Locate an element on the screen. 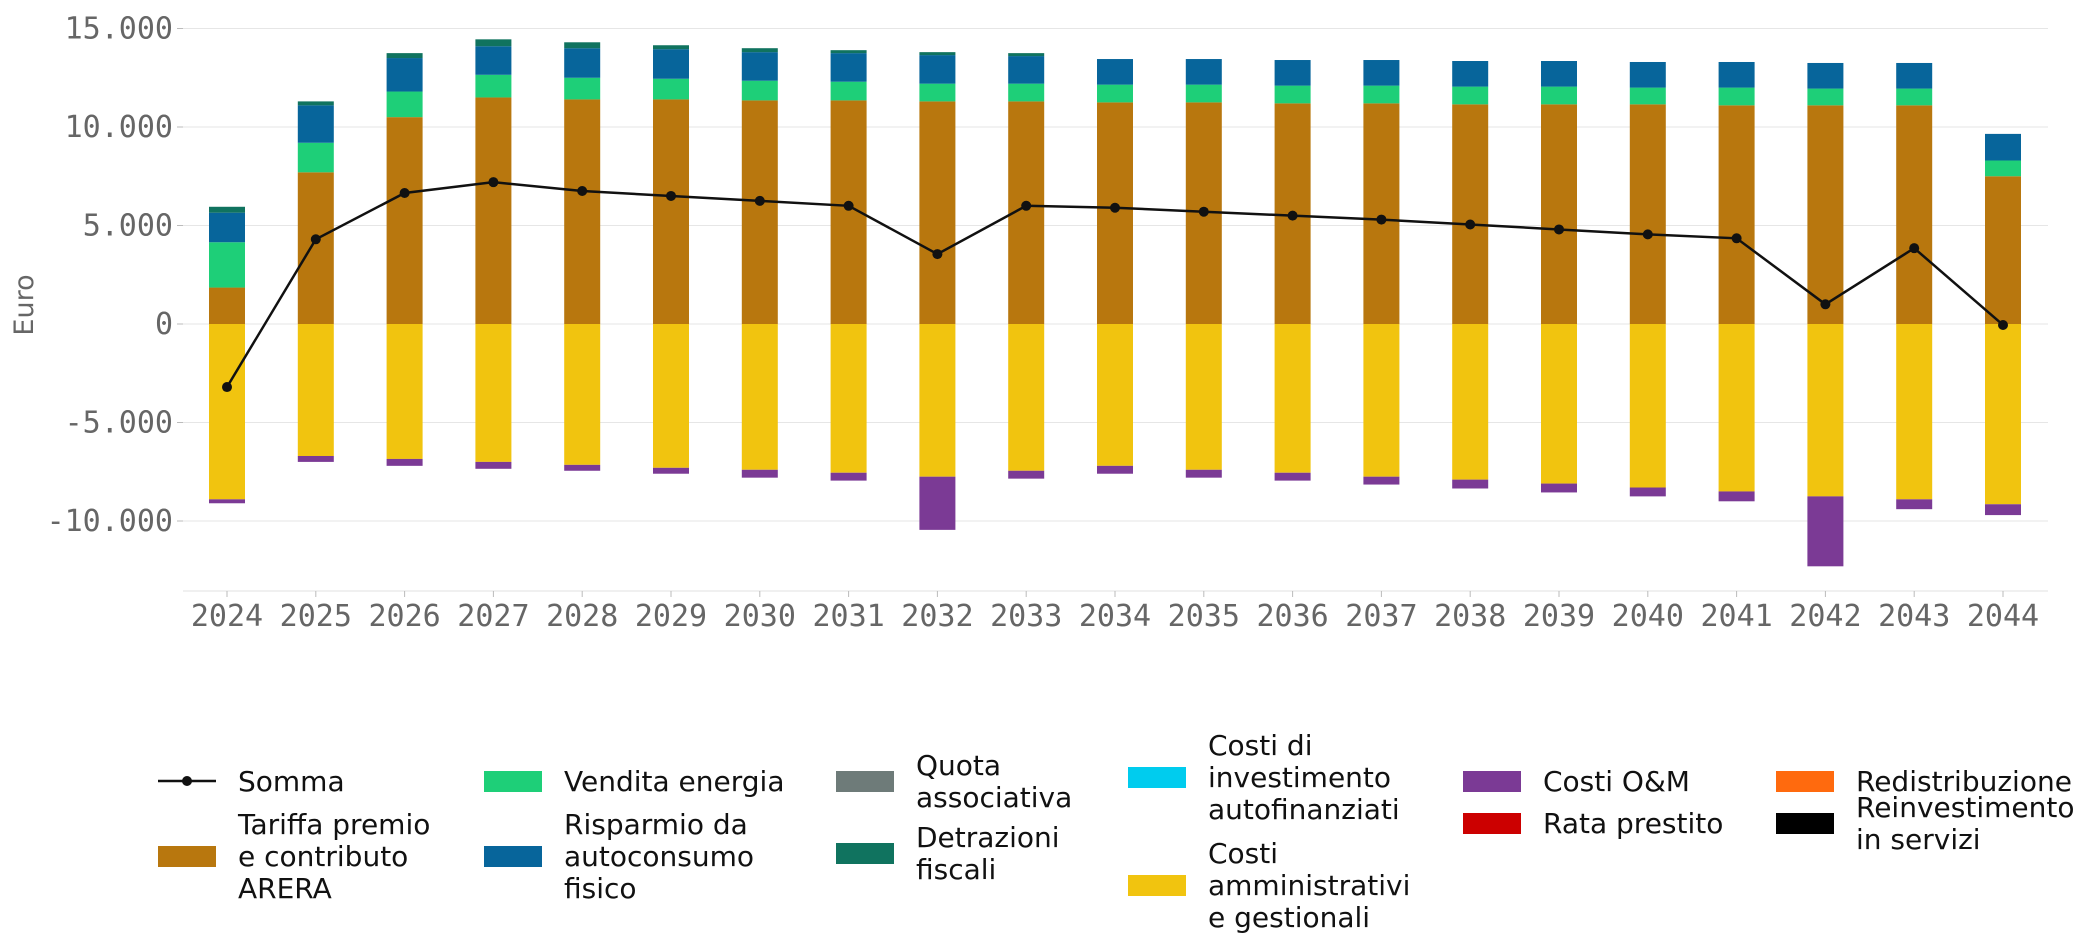 The image size is (2085, 951). legend-label-line: fisico is located at coordinates (600, 888).